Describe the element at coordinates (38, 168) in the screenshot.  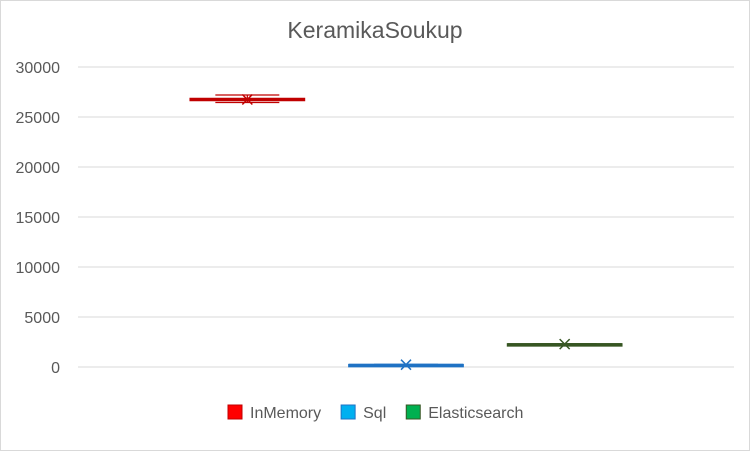
I see `y-tick-label: 20000` at that location.